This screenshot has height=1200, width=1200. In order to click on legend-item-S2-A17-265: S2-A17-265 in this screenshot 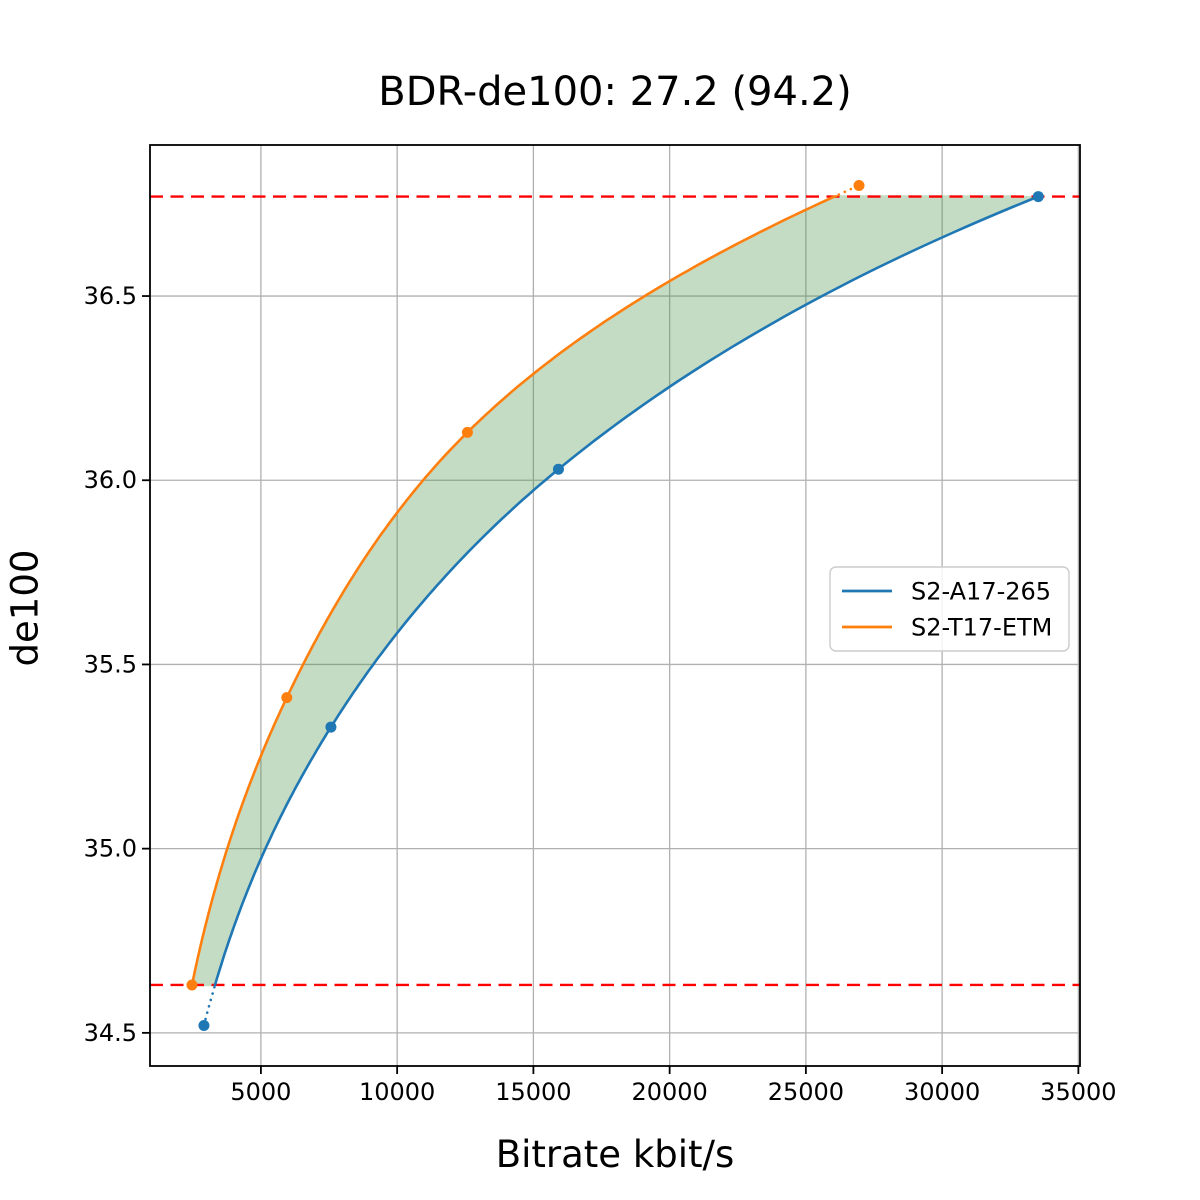, I will do `click(946, 592)`.